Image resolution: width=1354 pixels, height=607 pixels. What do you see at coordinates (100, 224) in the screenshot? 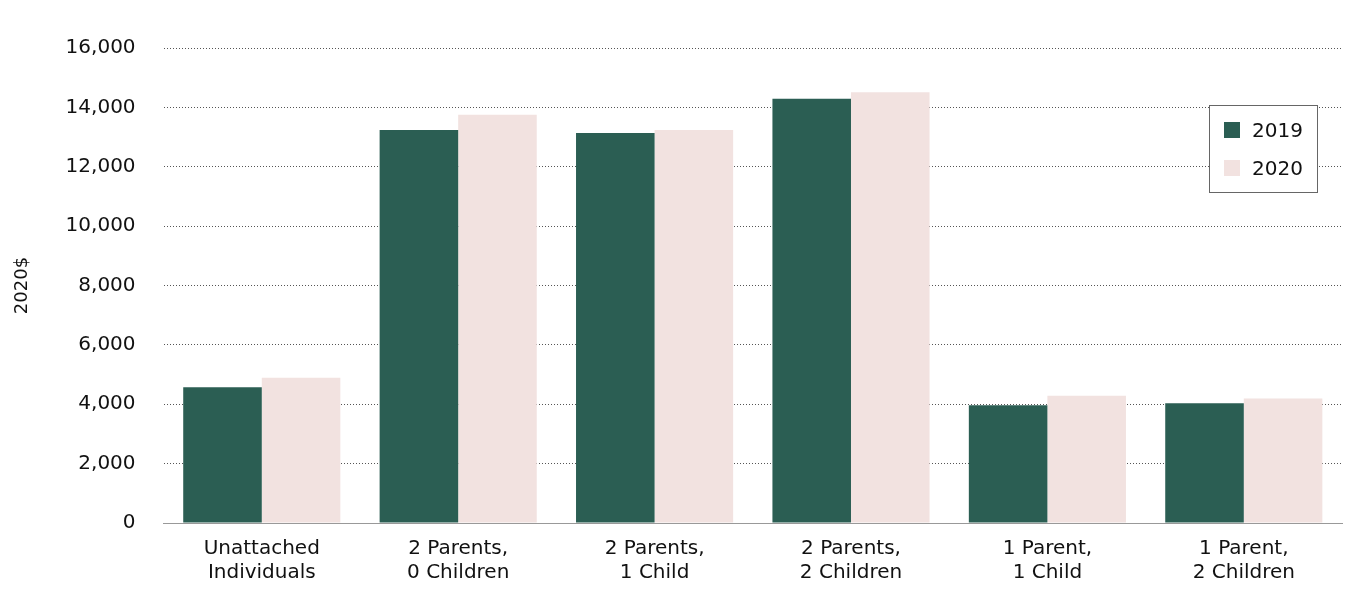
I see `y-tick-label: 10,000` at bounding box center [100, 224].